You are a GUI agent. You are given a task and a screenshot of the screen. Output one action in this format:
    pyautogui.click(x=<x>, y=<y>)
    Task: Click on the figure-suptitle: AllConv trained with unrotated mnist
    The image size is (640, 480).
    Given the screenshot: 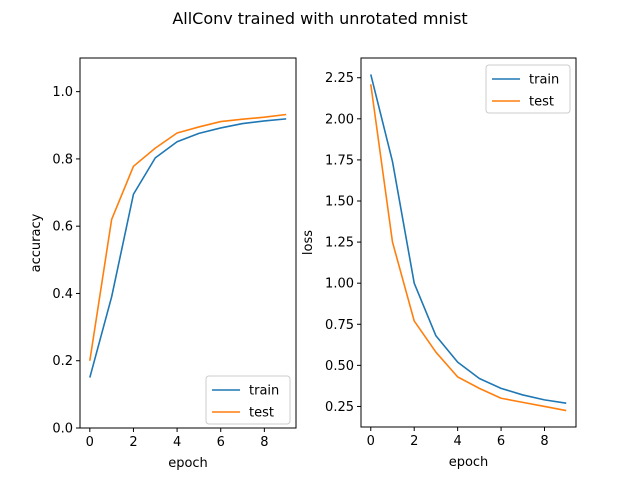 What is the action you would take?
    pyautogui.click(x=319, y=18)
    